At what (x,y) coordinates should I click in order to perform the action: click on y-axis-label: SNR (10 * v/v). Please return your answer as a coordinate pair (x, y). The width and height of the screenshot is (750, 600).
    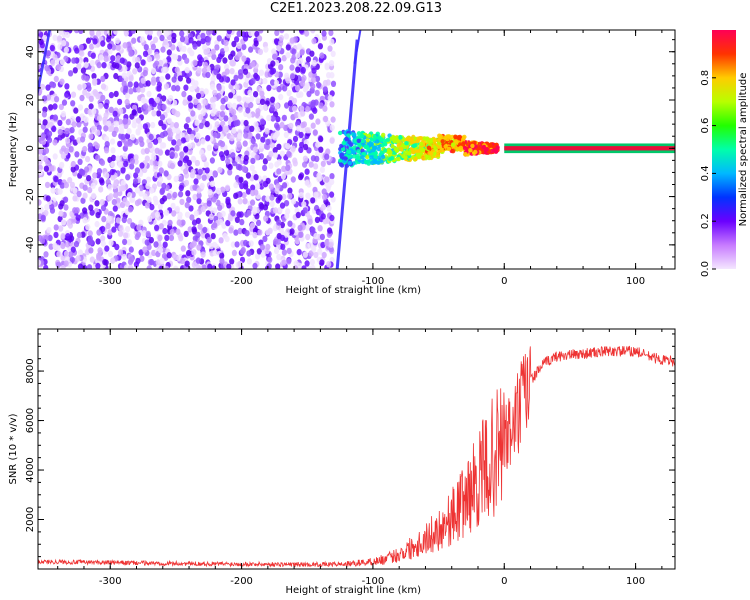
    Looking at the image, I should click on (13, 448).